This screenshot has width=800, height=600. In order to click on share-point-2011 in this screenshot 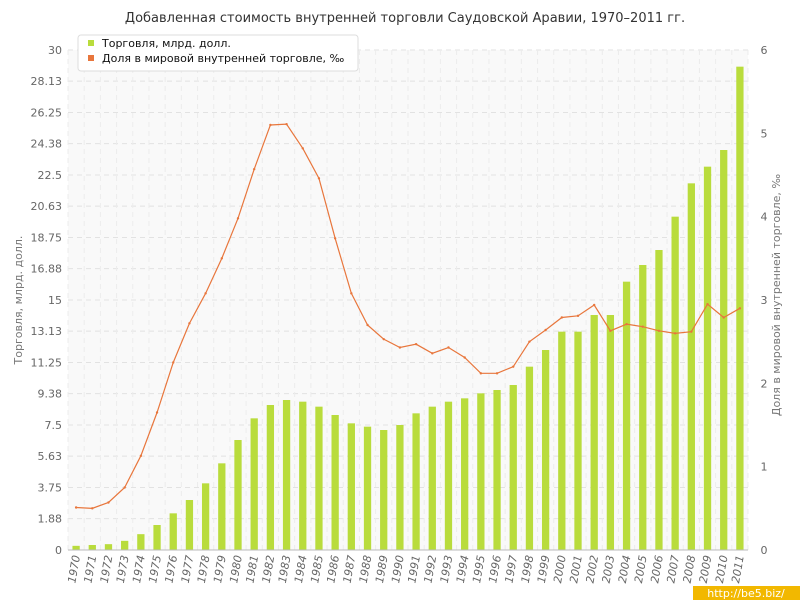, I will do `click(740, 308)`.